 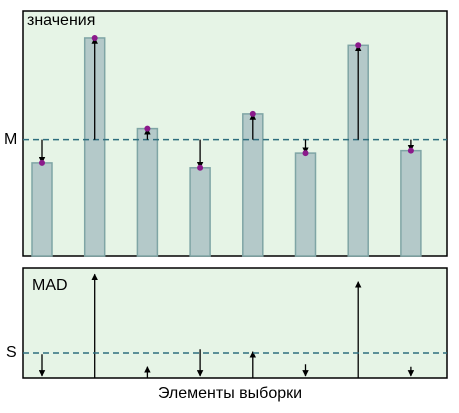 What do you see at coordinates (50, 285) in the screenshot?
I see `panel-title: MAD` at bounding box center [50, 285].